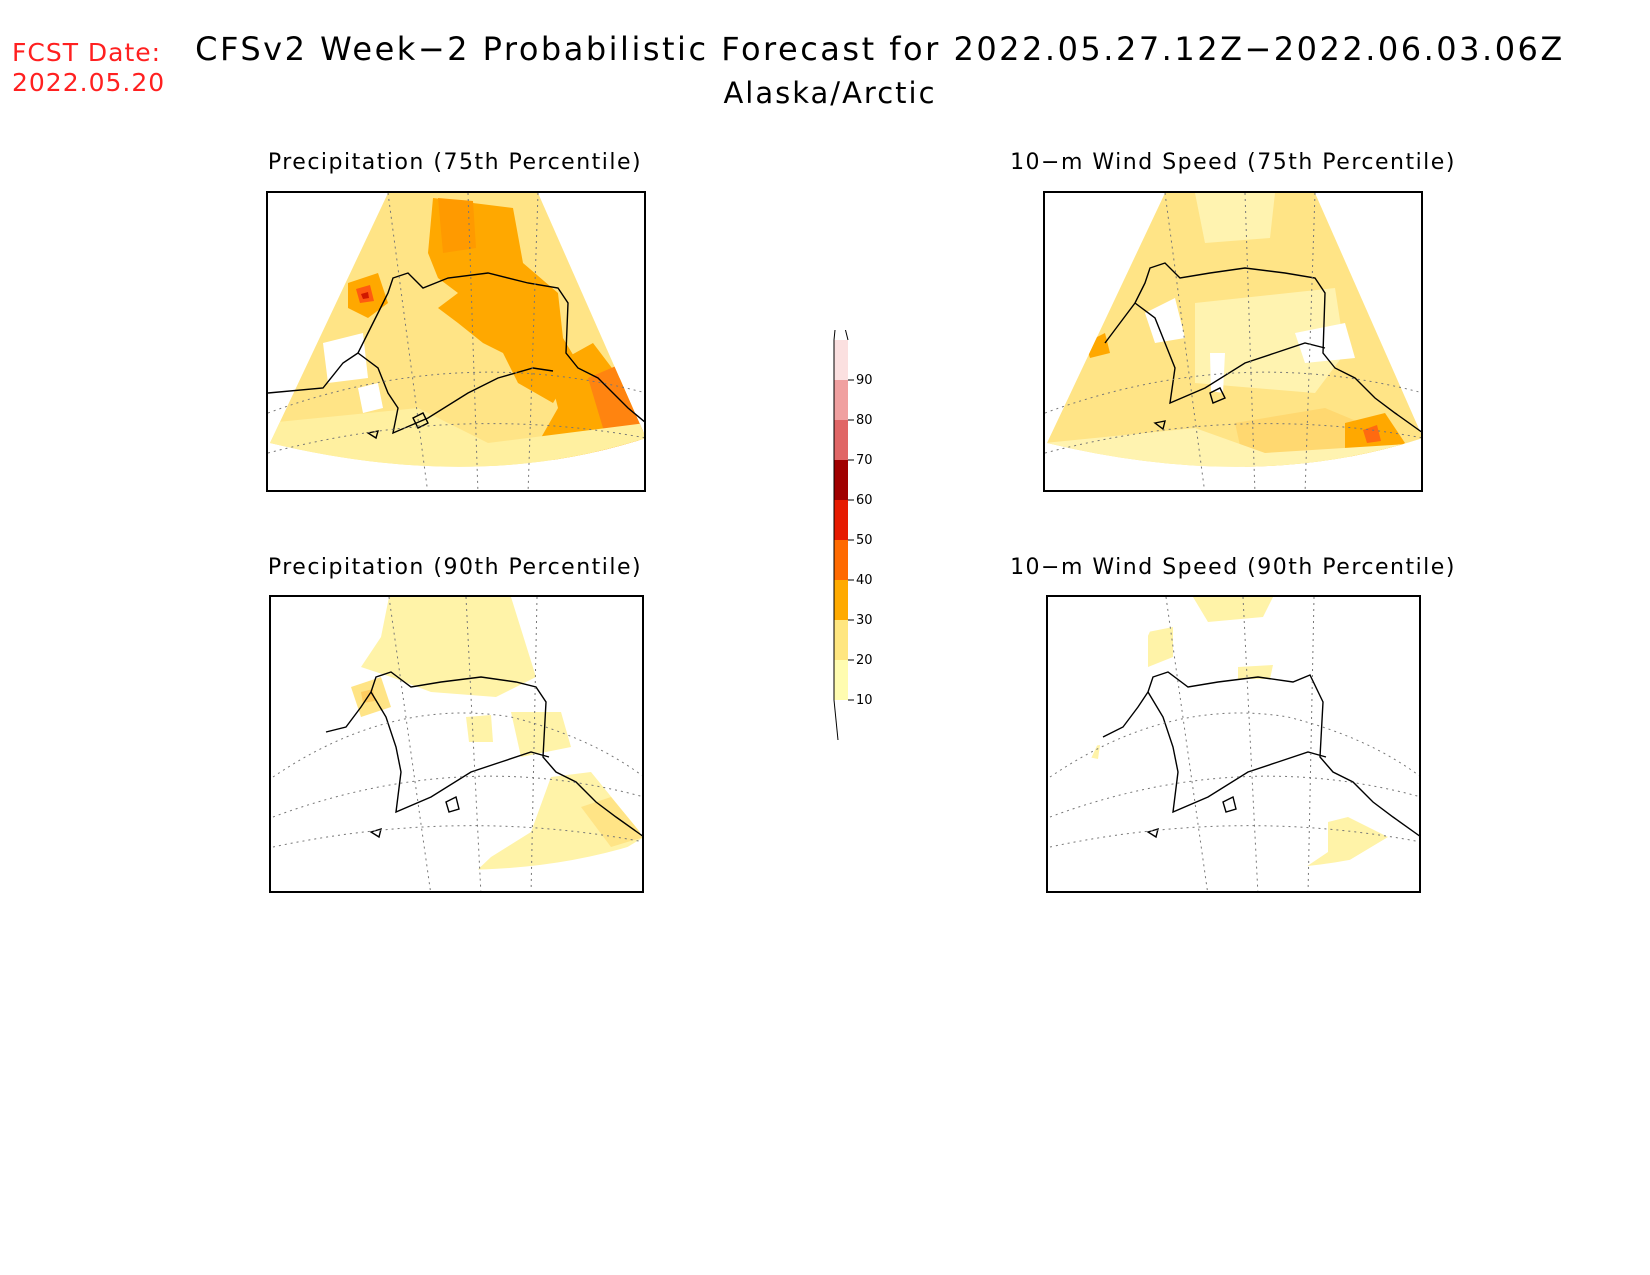 Image resolution: width=1650 pixels, height=1275 pixels. Describe the element at coordinates (455, 567) in the screenshot. I see `panel-title-precip-90: Precipitation (90th Percentile)` at that location.